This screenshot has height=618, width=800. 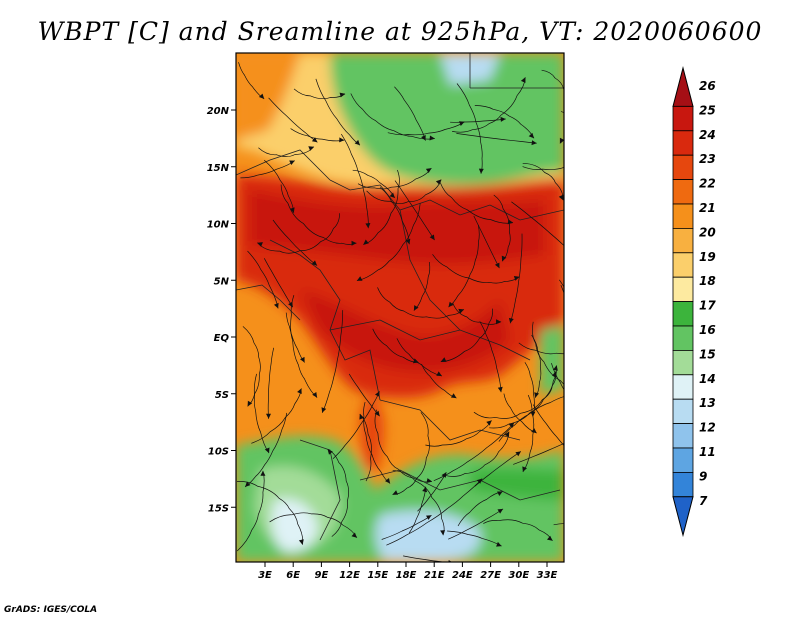 What do you see at coordinates (218, 508) in the screenshot?
I see `lat-tick-label: 15S` at bounding box center [218, 508].